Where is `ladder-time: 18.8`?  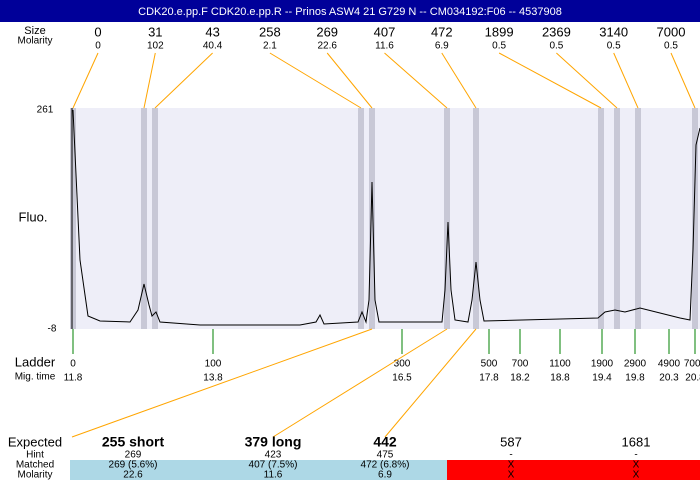
ladder-time: 18.8 is located at coordinates (560, 378).